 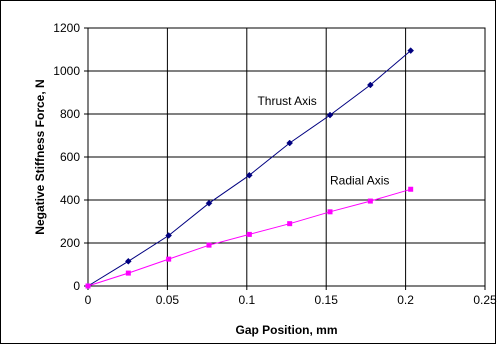 What do you see at coordinates (286, 101) in the screenshot?
I see `series-label-thrust-axis: Thrust Axis` at bounding box center [286, 101].